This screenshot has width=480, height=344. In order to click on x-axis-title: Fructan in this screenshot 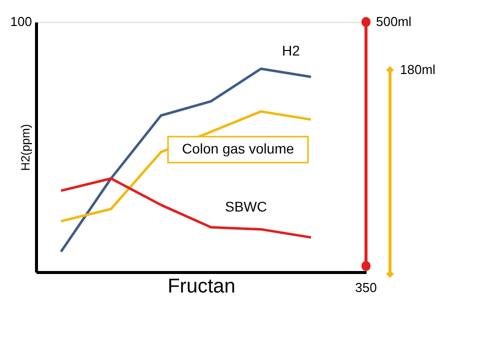, I will do `click(202, 287)`.